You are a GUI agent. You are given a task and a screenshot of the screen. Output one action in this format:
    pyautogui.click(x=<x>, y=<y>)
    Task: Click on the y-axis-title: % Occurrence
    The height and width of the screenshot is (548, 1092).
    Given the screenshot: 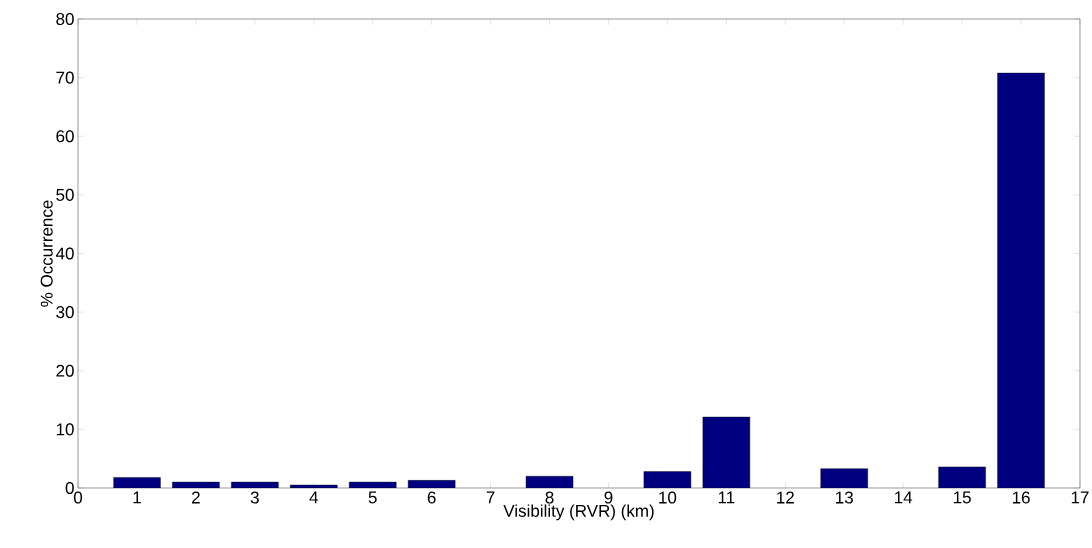 What is the action you would take?
    pyautogui.click(x=46, y=253)
    